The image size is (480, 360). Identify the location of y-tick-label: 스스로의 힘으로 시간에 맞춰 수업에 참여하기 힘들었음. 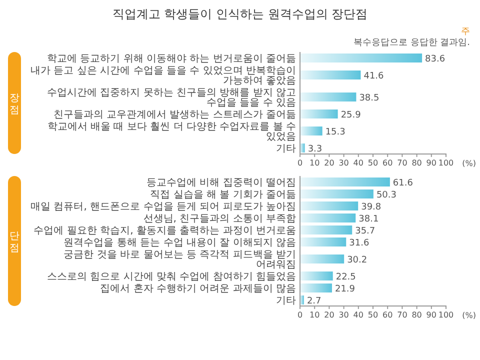
(171, 277).